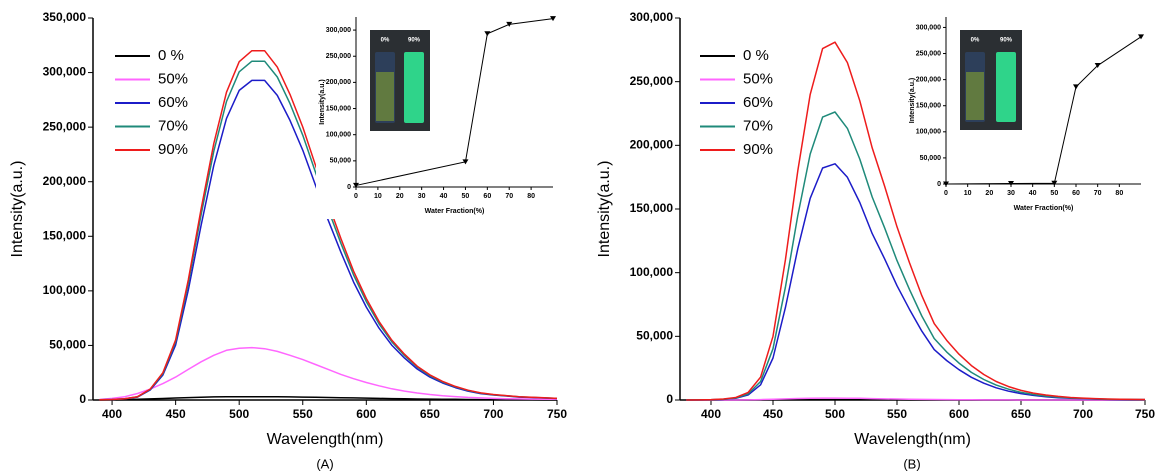  What do you see at coordinates (1145, 414) in the screenshot?
I see `x-tick-label: 750` at bounding box center [1145, 414].